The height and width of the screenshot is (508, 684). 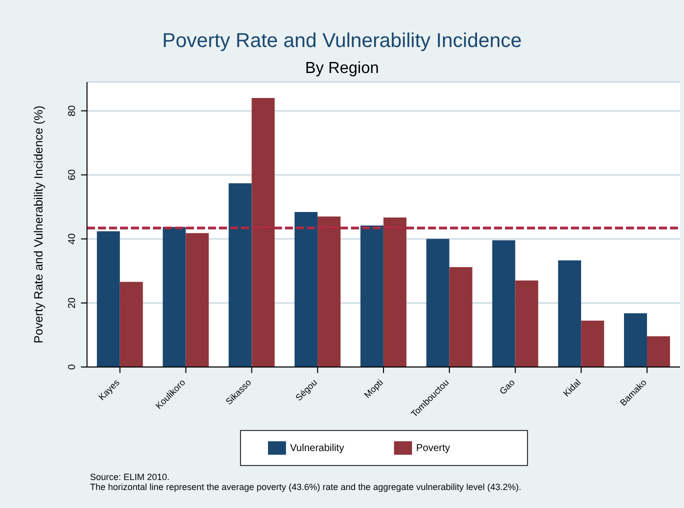 What do you see at coordinates (72, 110) in the screenshot?
I see `y-tick-label: 80` at bounding box center [72, 110].